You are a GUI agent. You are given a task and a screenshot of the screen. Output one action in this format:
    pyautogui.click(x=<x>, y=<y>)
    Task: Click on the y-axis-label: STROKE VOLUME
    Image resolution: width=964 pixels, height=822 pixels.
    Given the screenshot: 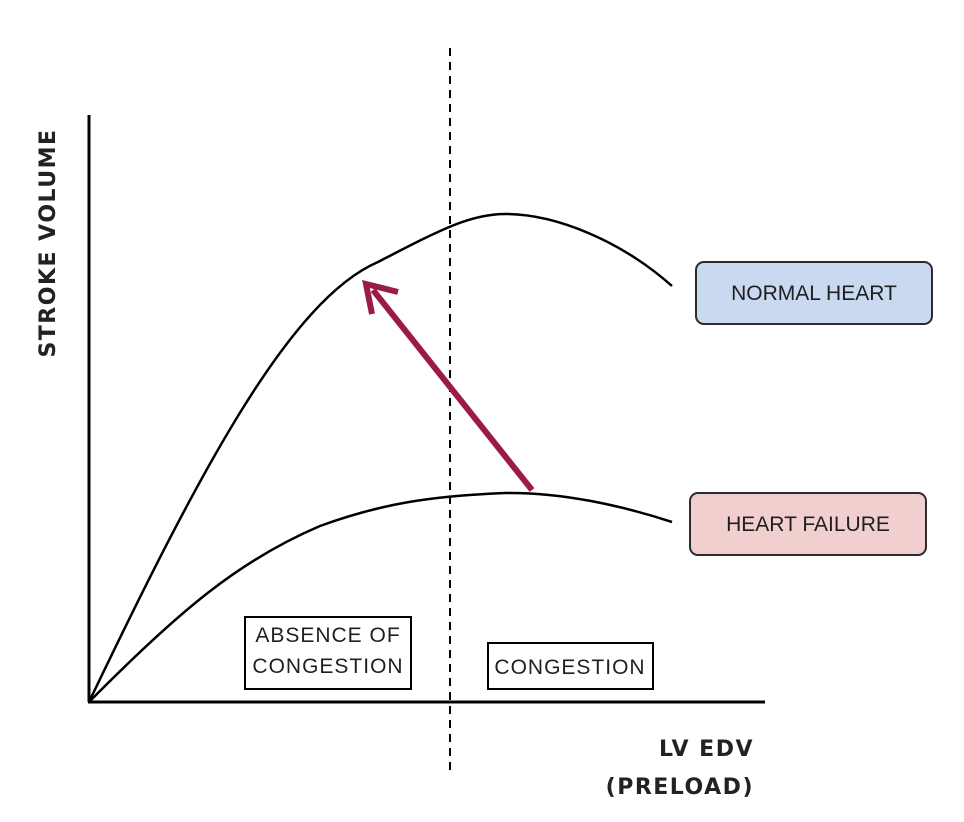 What is the action you would take?
    pyautogui.click(x=48, y=242)
    